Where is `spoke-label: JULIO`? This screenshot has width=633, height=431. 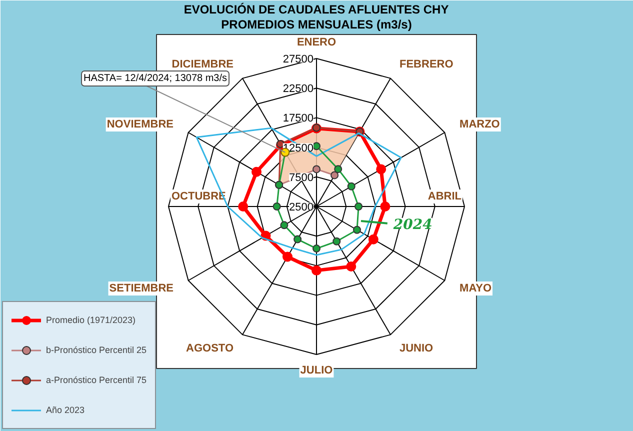
spoke-label: JULIO is located at coordinates (317, 370).